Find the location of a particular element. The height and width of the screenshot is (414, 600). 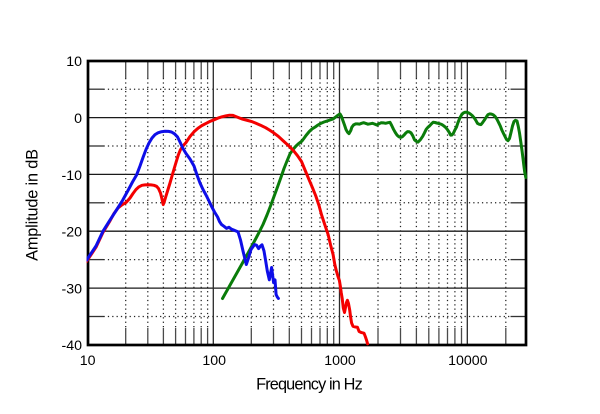

svg-text: -10 is located at coordinates (71, 176).